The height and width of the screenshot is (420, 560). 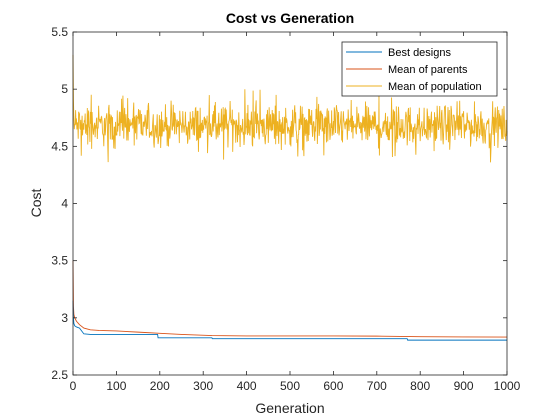 I want to click on y-tick-label: 4, so click(x=64, y=204).